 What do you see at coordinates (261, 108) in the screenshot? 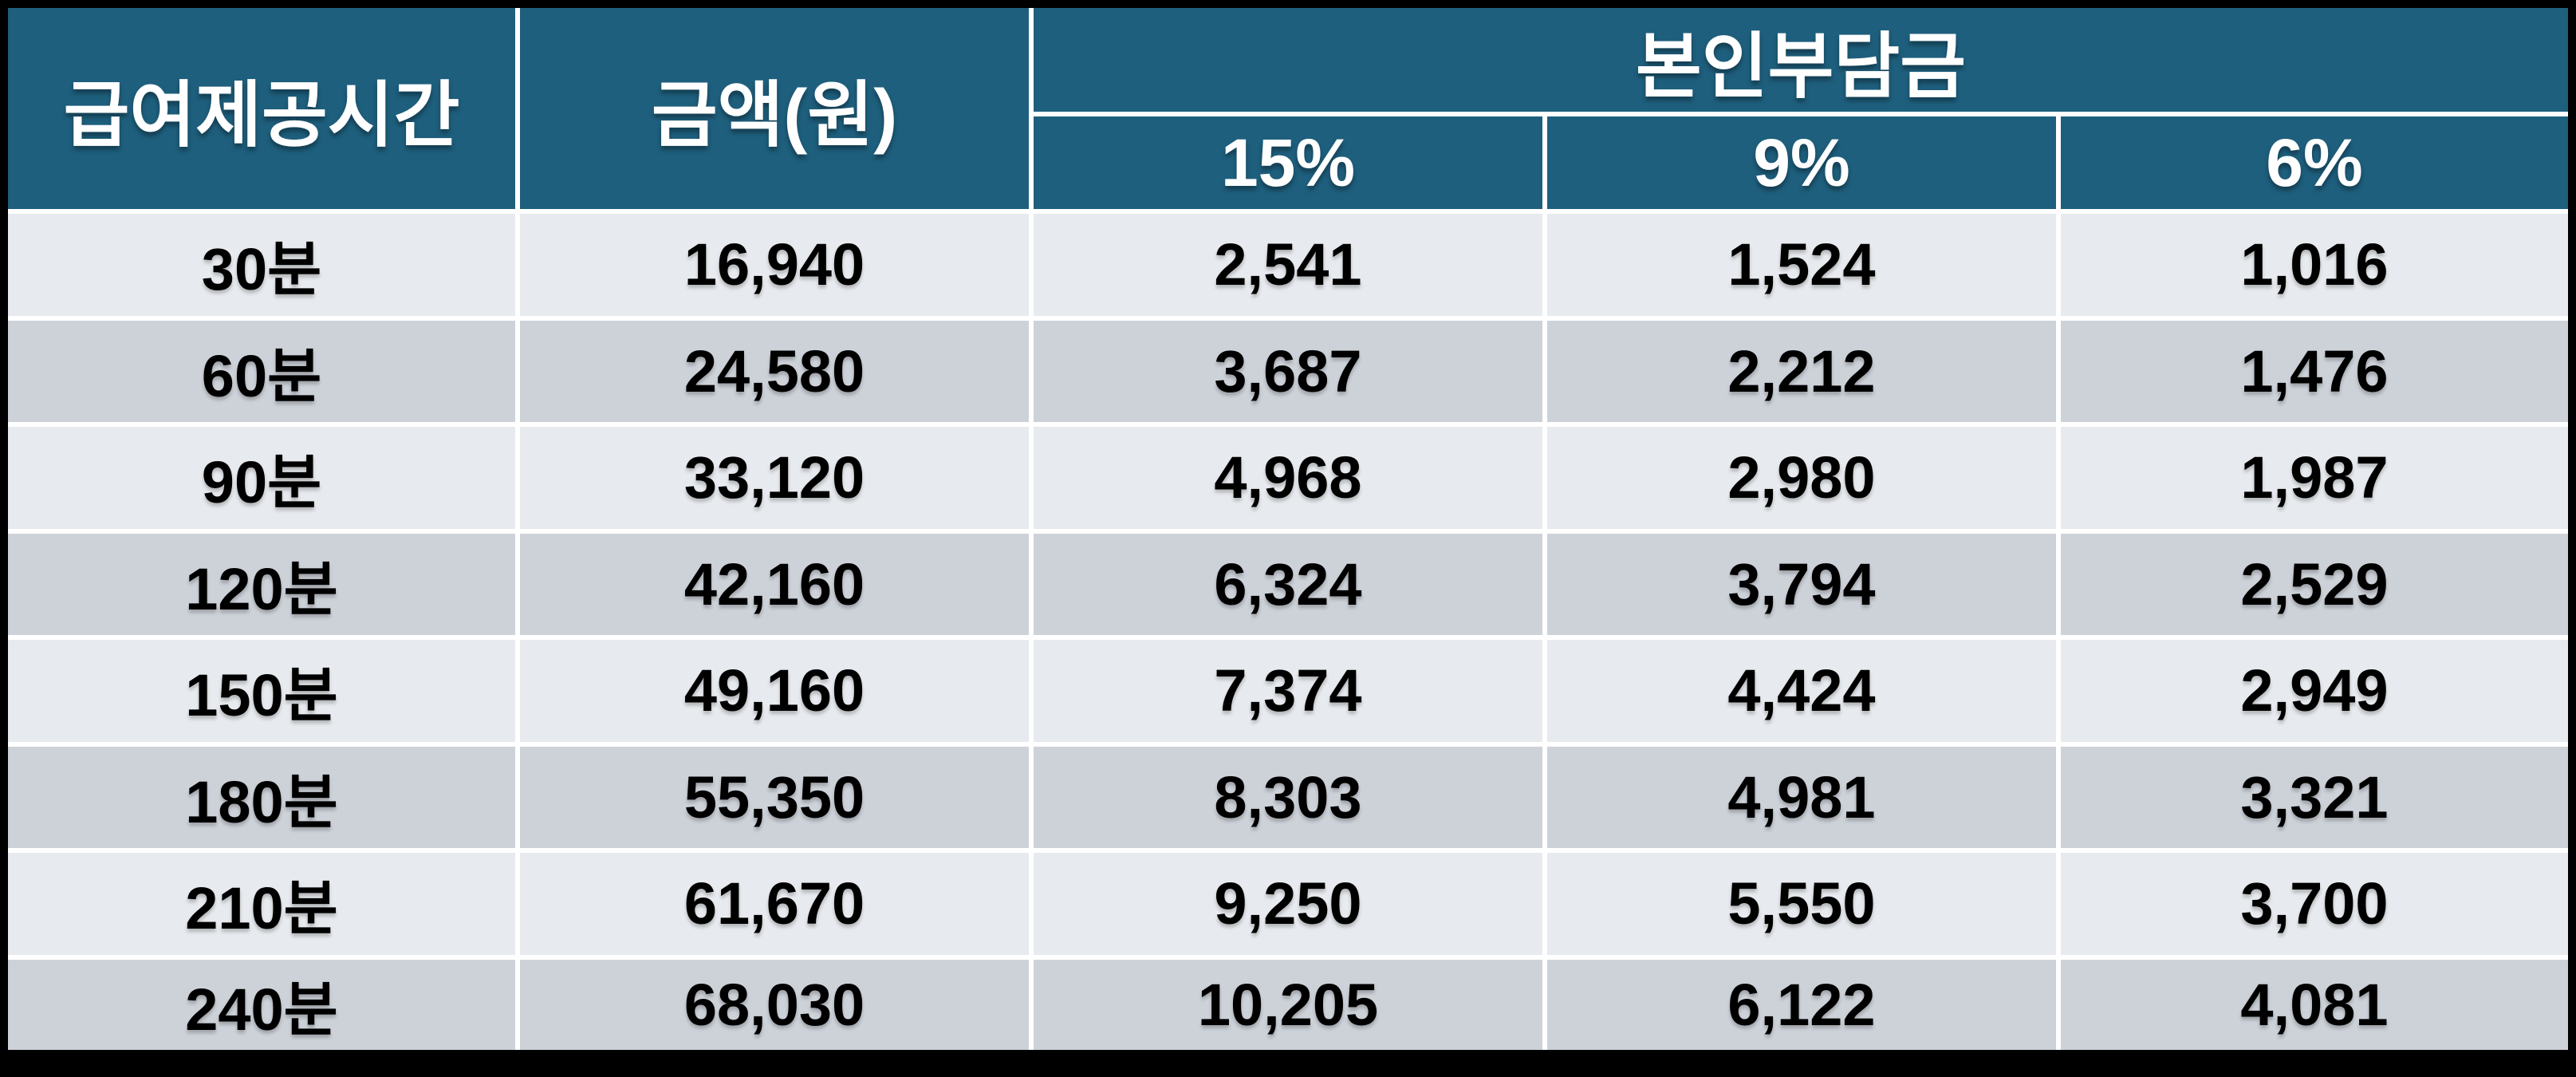
I see `header-time: 급여제공시간` at bounding box center [261, 108].